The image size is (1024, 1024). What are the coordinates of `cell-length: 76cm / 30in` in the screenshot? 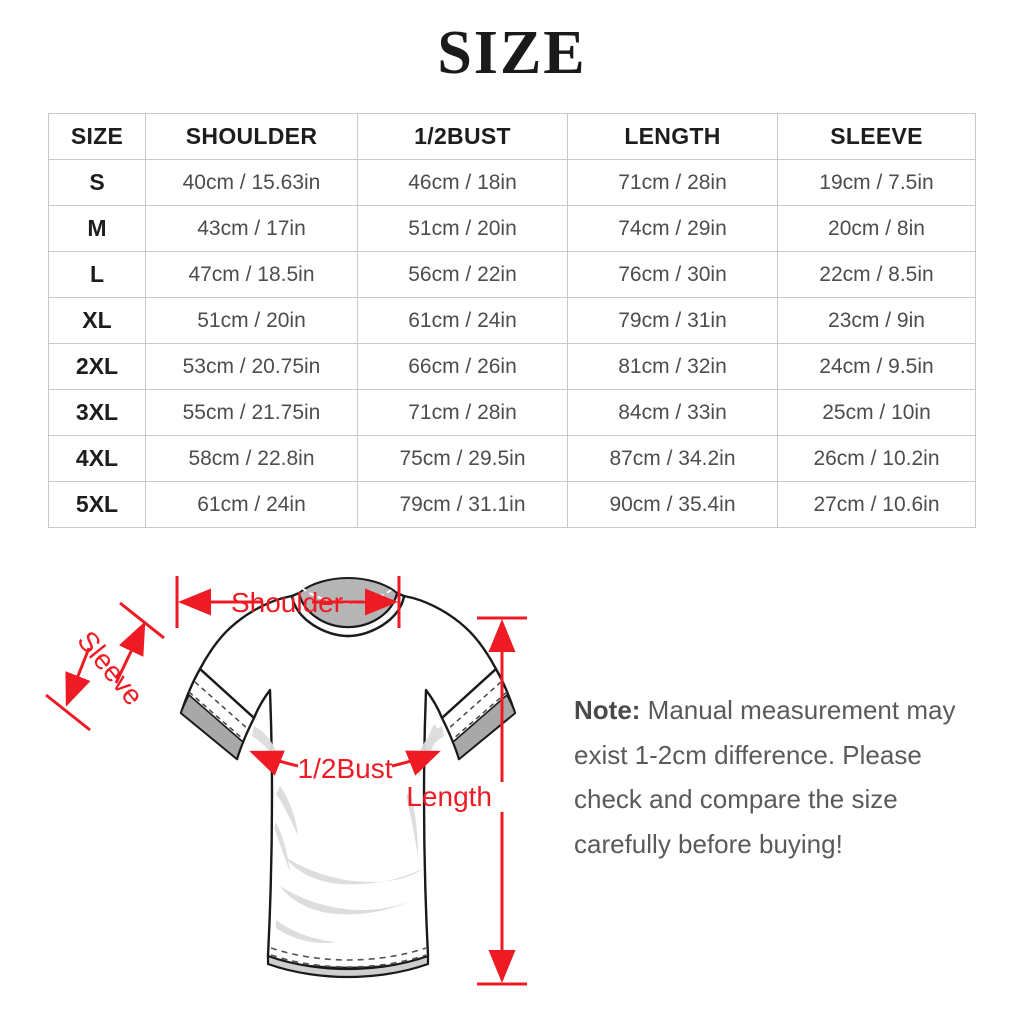 It's located at (672, 274).